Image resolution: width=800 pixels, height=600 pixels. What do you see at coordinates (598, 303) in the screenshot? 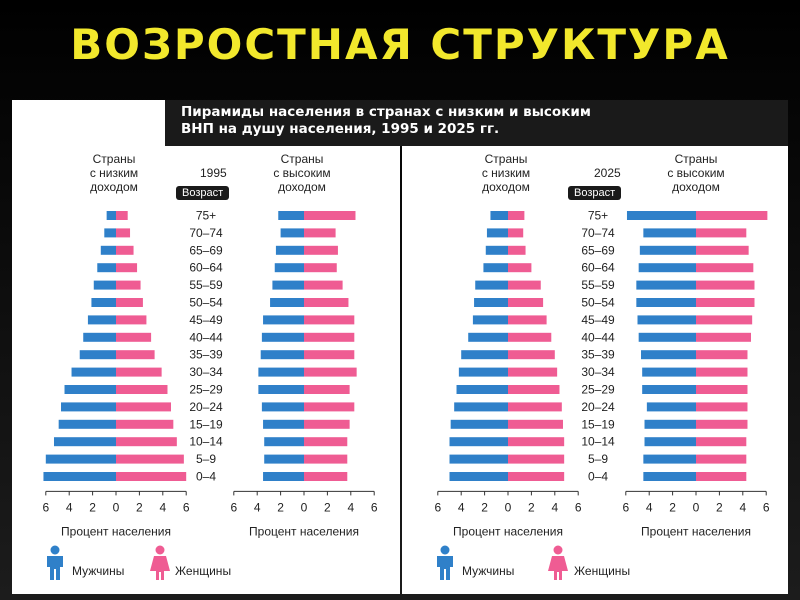
I see `age-label: 50–54` at bounding box center [598, 303].